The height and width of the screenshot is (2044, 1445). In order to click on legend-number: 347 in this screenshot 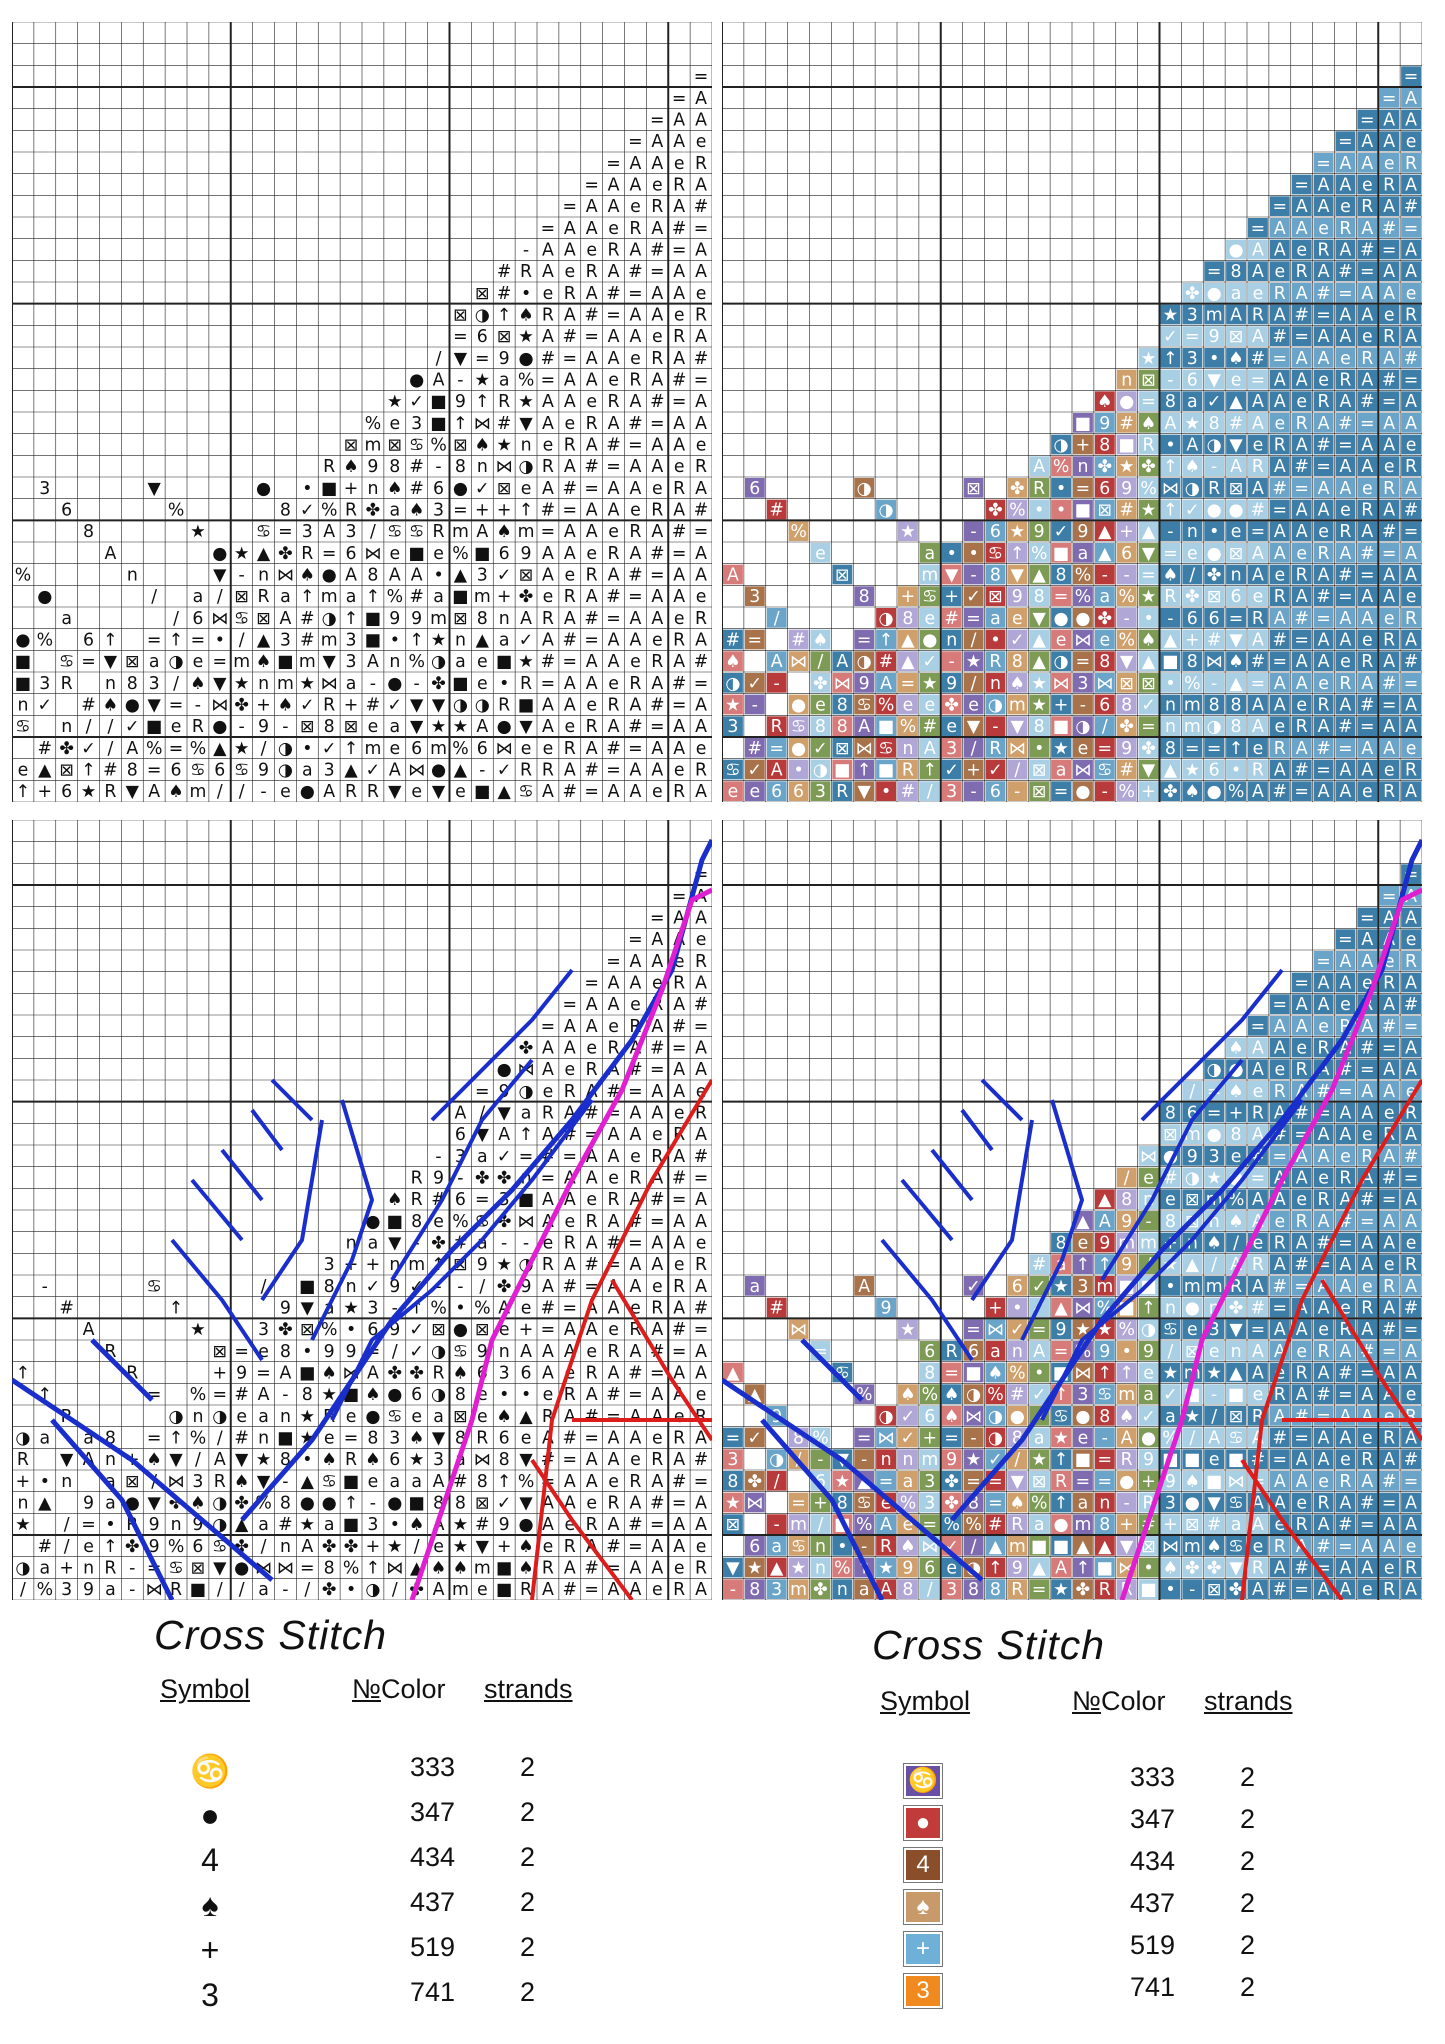, I will do `click(1153, 1819)`.